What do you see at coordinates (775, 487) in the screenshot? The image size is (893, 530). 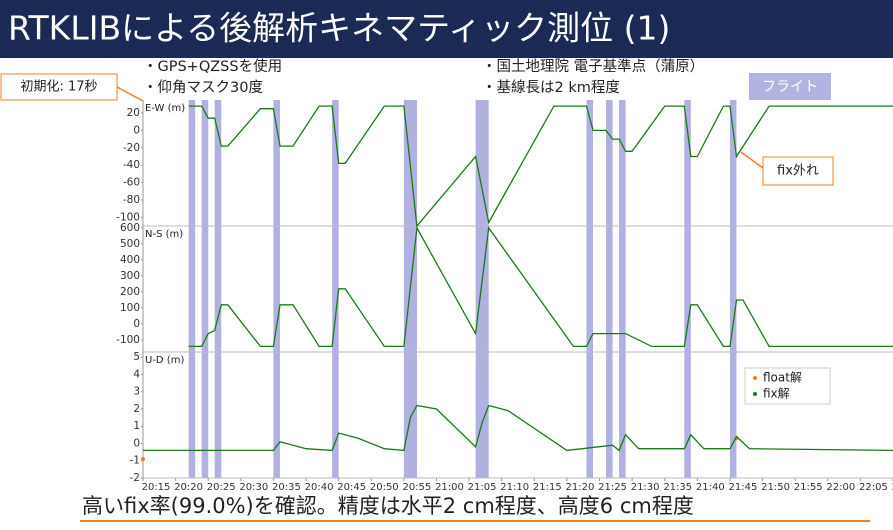 I see `x-tick-label: 21:50` at bounding box center [775, 487].